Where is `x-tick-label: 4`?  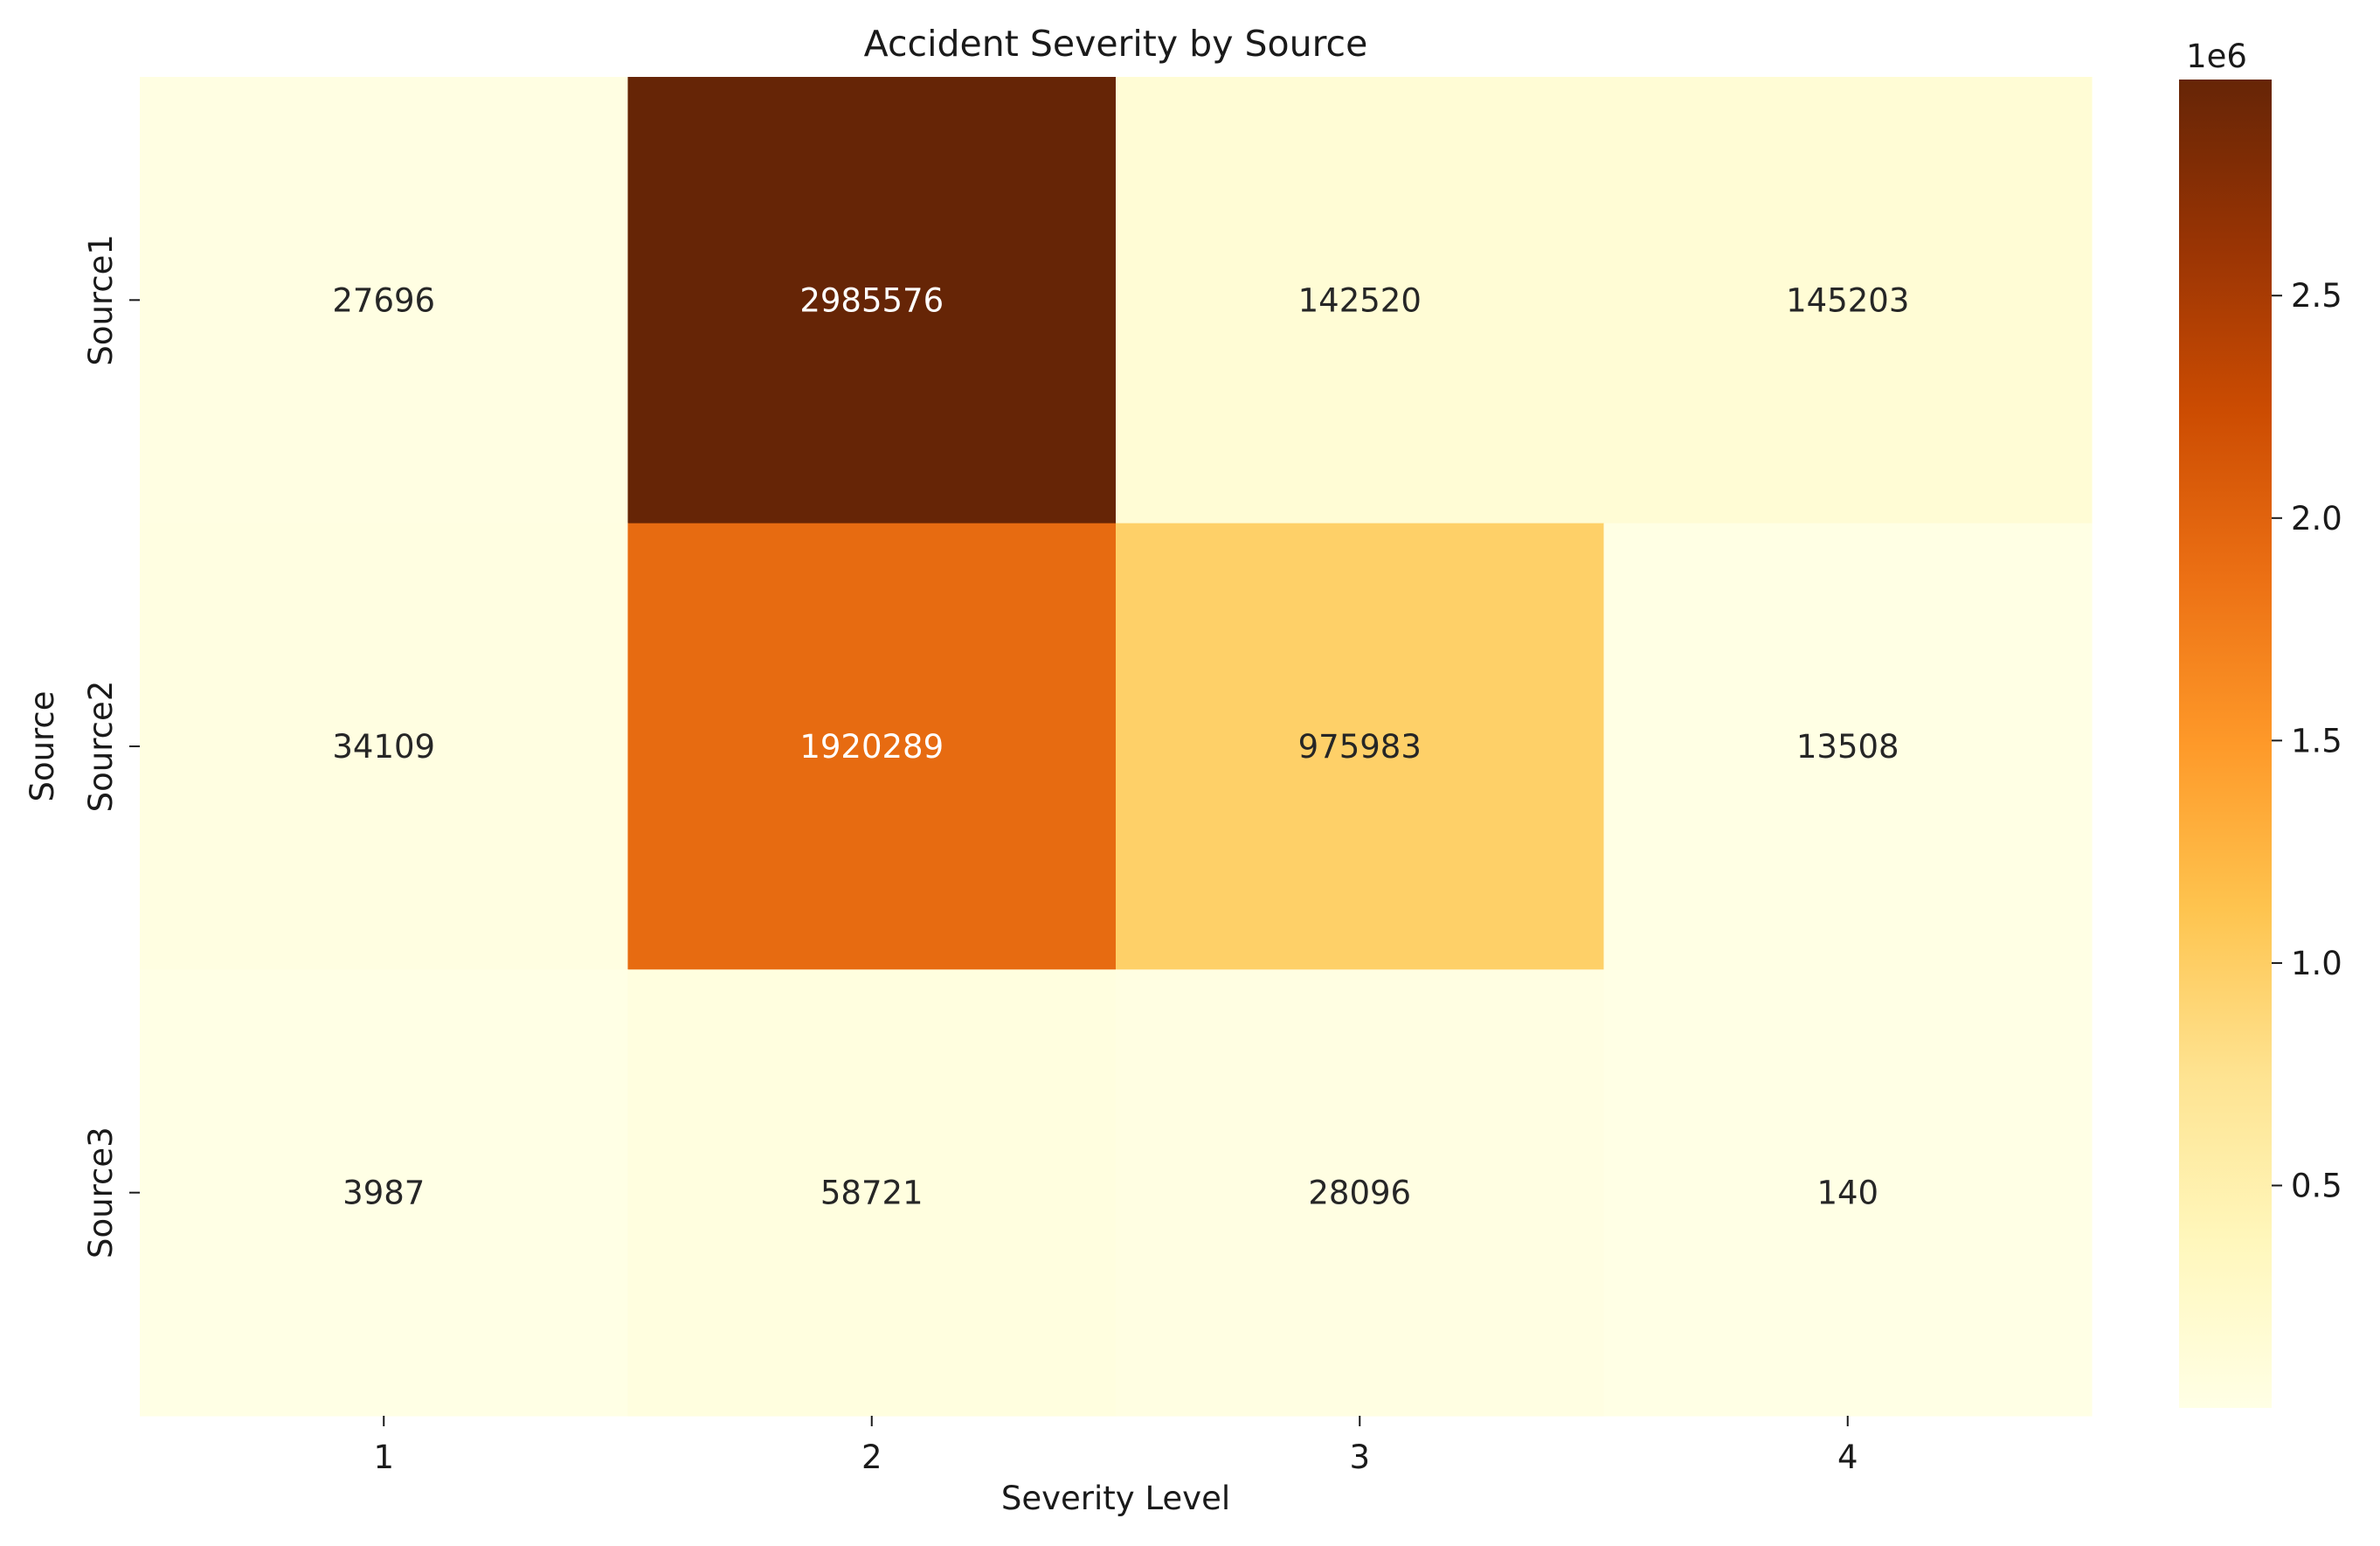
x-tick-label: 4 is located at coordinates (1847, 1457).